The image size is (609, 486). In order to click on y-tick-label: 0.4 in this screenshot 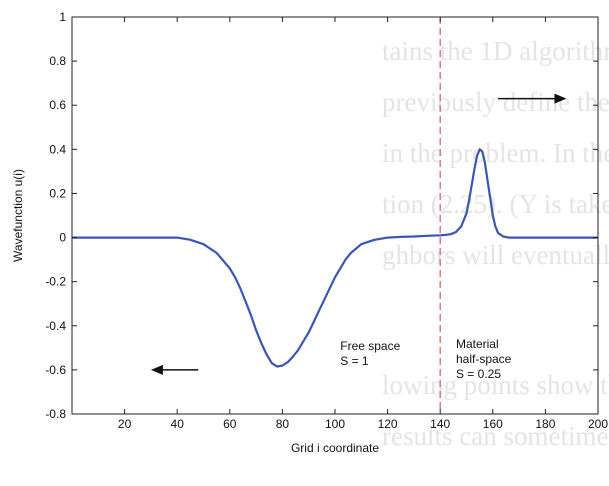, I will do `click(57, 149)`.